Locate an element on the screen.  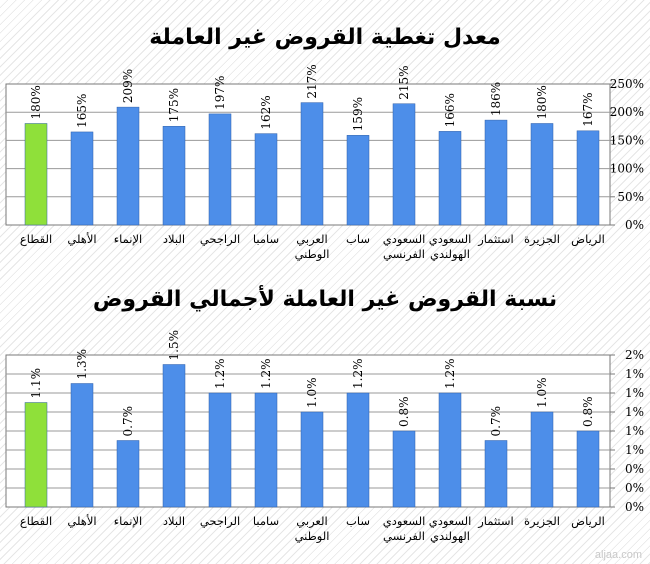
y-tick-label: 50% is located at coordinates (630, 197).